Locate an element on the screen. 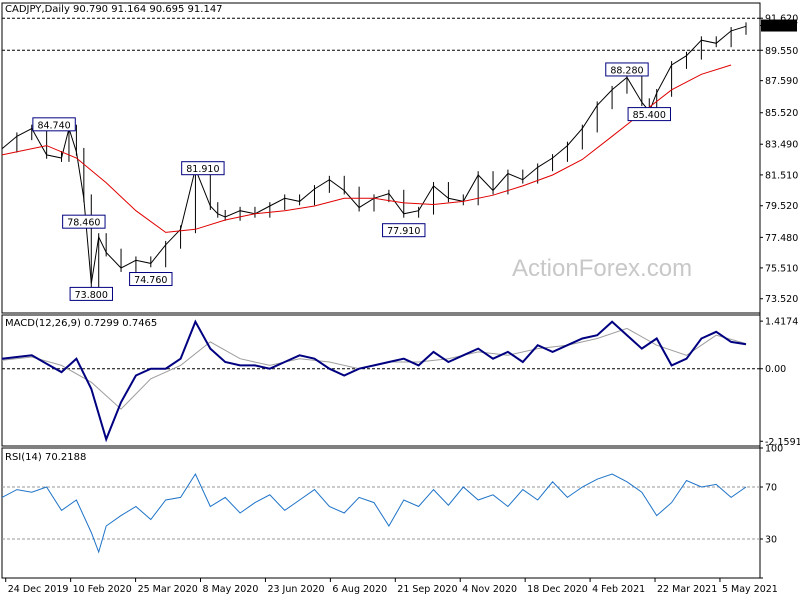 This screenshot has width=800, height=600. price-y-tick-label: 89.550 is located at coordinates (781, 51).